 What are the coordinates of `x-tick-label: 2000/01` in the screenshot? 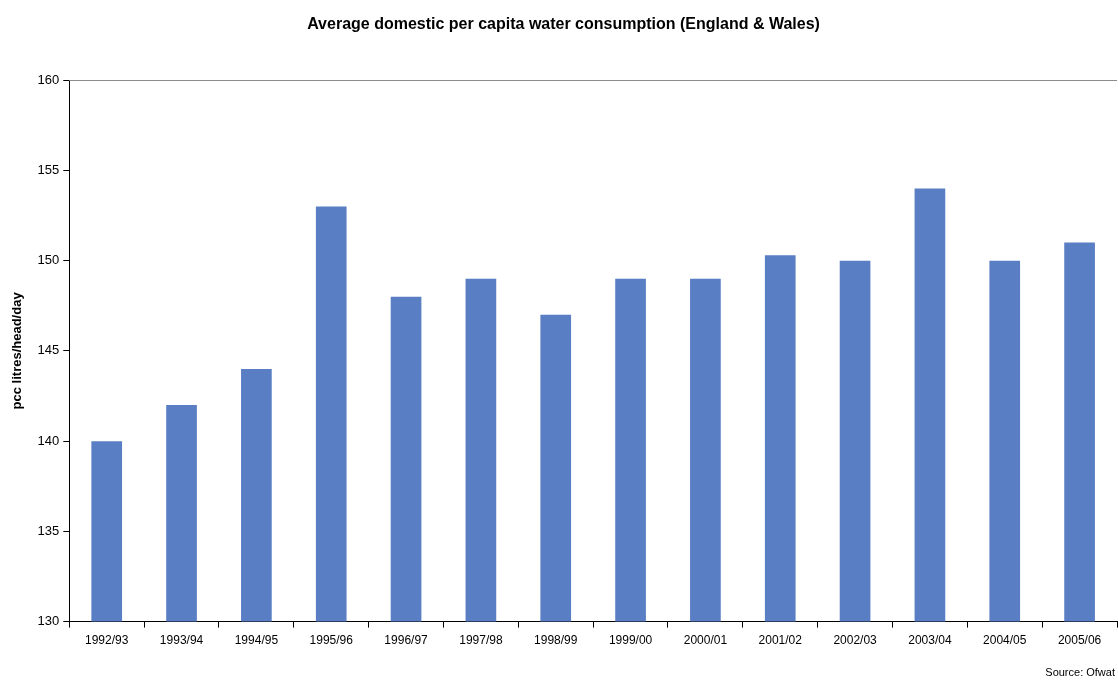 It's located at (705, 640).